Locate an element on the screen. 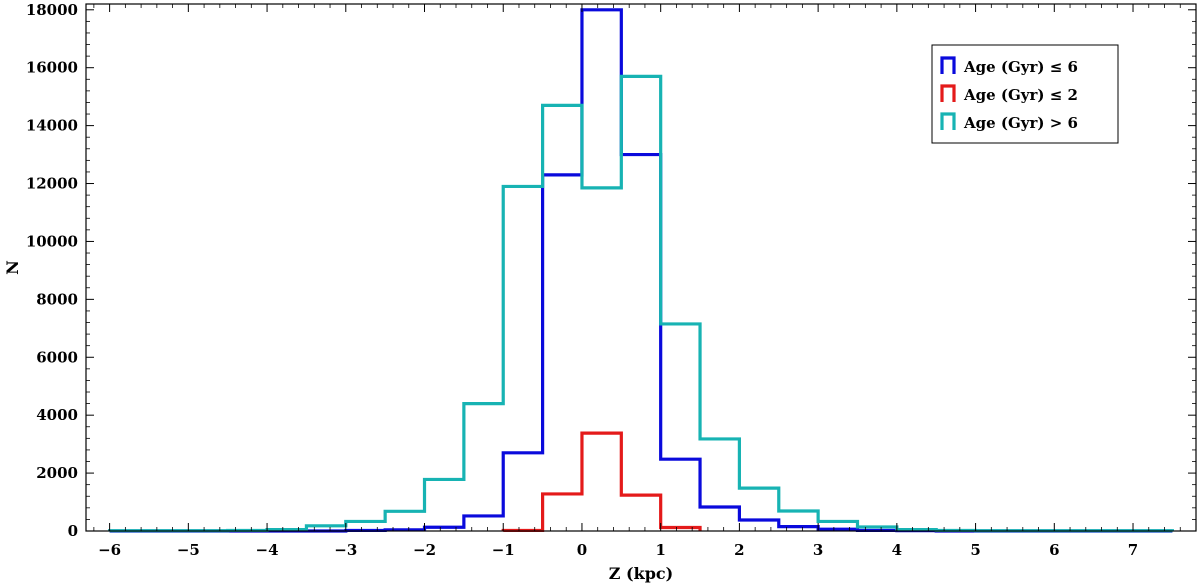 The height and width of the screenshot is (584, 1200). y-tick-label: 18000 is located at coordinates (52, 10).